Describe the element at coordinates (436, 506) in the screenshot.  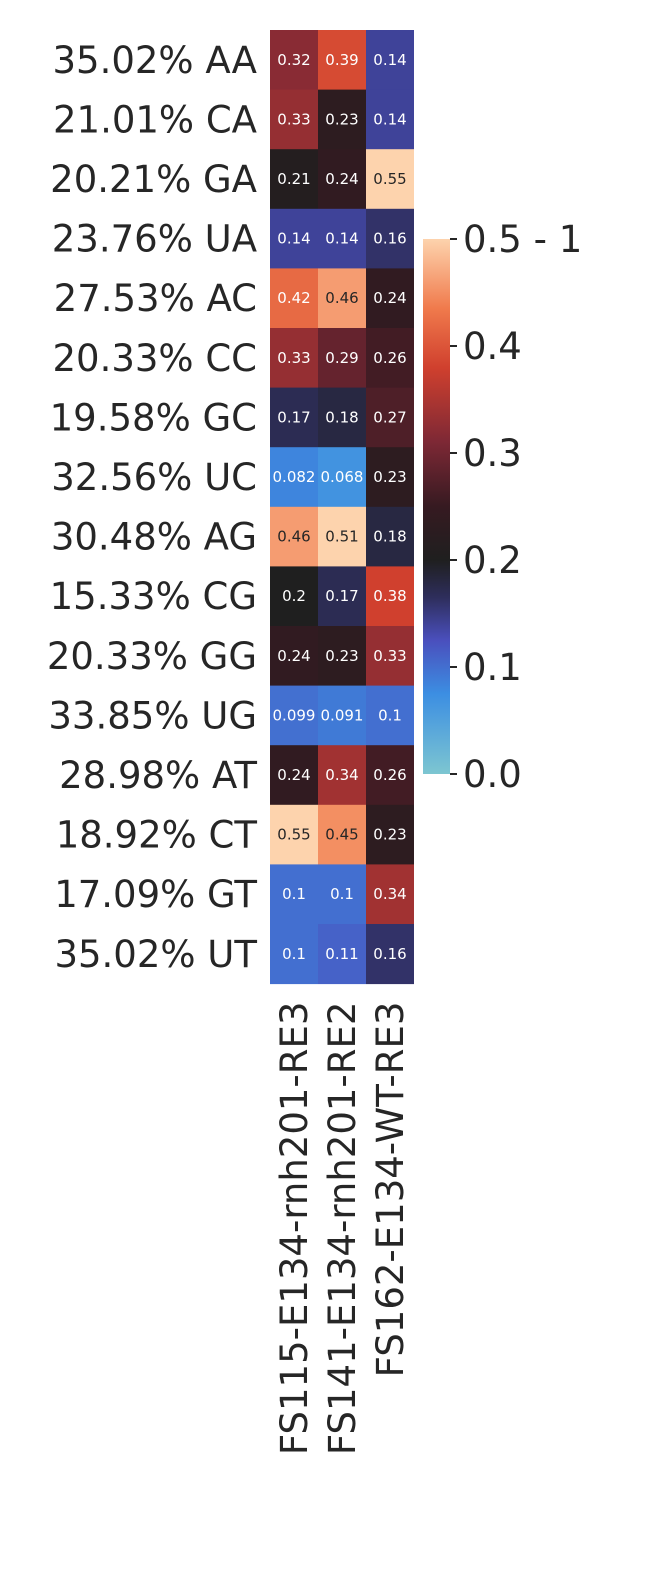
I see `colorbar-gradient` at that location.